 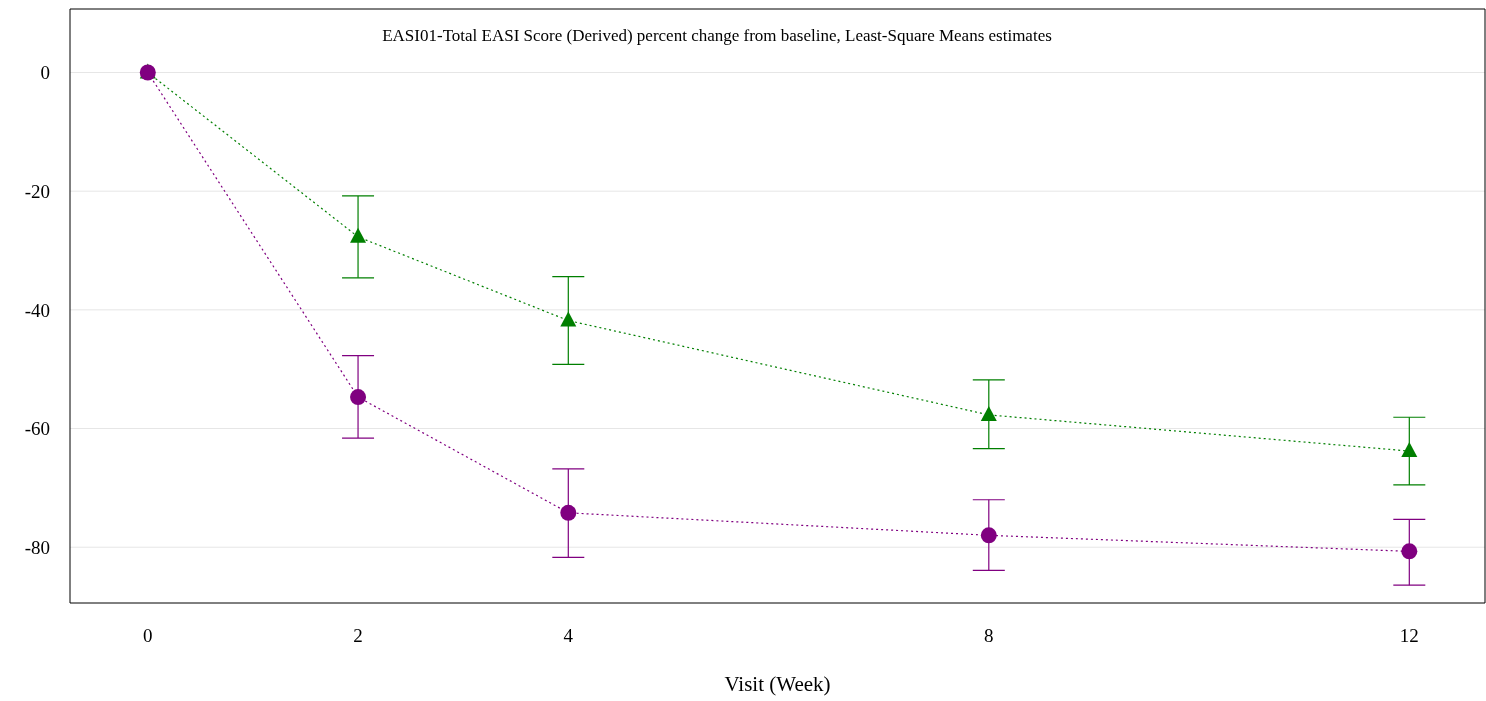 What do you see at coordinates (358, 636) in the screenshot?
I see `x-tick-label: 2` at bounding box center [358, 636].